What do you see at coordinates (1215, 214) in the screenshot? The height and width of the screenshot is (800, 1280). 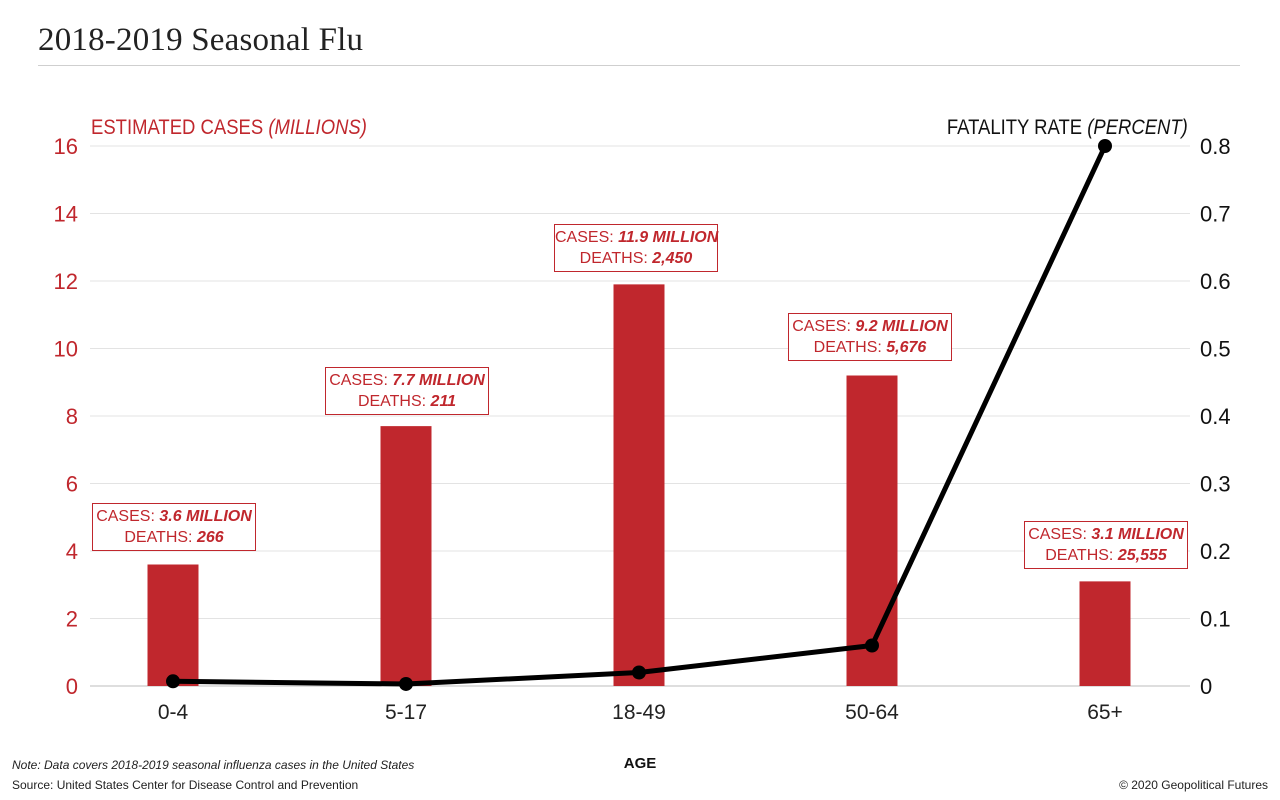 I see `right-tick-label: 0.7` at bounding box center [1215, 214].